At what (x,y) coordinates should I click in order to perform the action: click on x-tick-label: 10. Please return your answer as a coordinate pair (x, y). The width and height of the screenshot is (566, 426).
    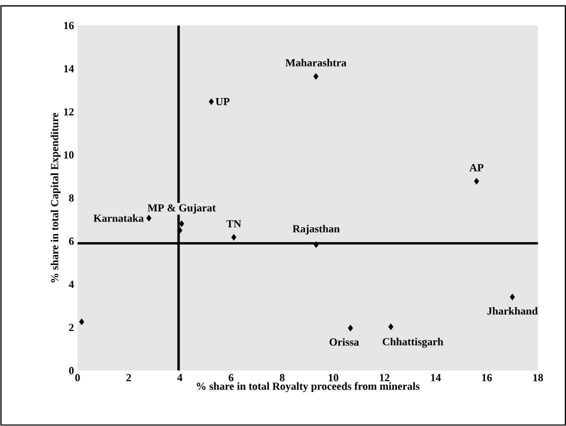
    Looking at the image, I should click on (333, 378).